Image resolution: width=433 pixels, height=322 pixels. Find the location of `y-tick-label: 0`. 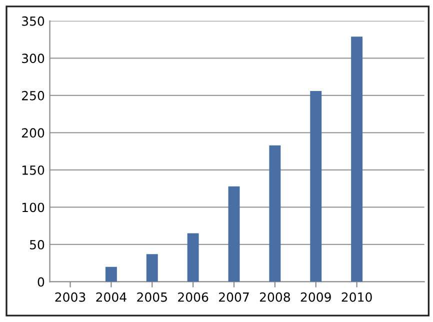

y-tick-label: 0 is located at coordinates (41, 282).